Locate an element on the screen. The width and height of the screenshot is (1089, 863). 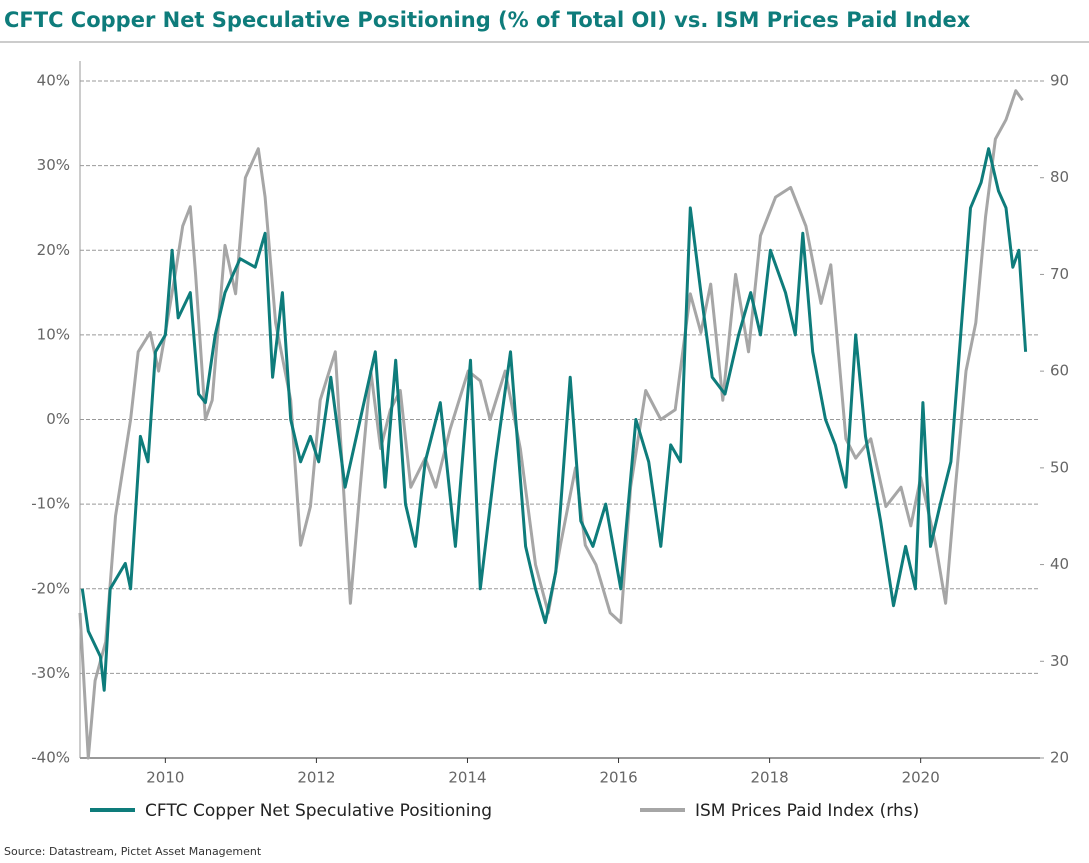
y2-tick-label: 90 is located at coordinates (1059, 81).